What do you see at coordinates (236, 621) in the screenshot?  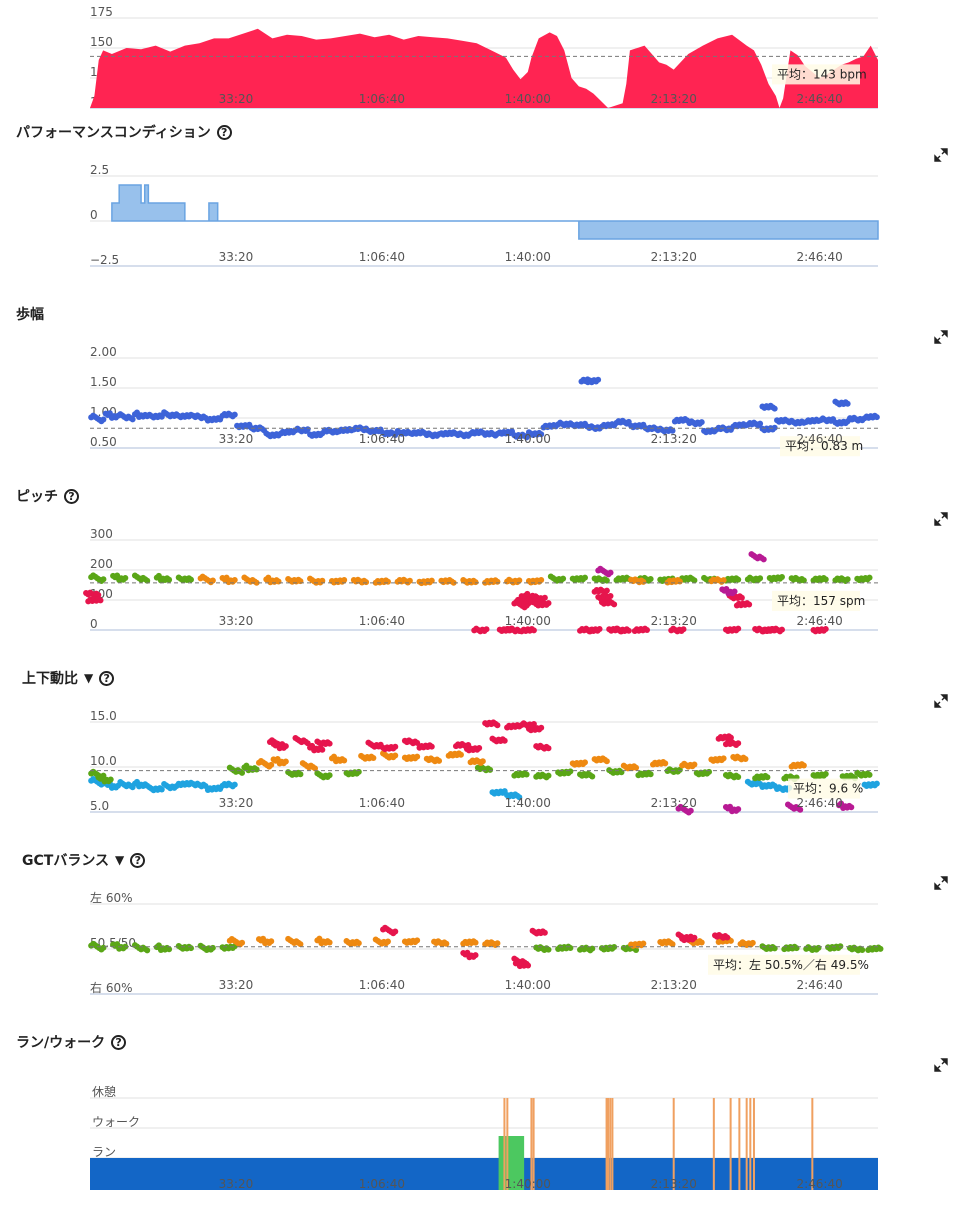 I see `x-tick-label: 33:20` at bounding box center [236, 621].